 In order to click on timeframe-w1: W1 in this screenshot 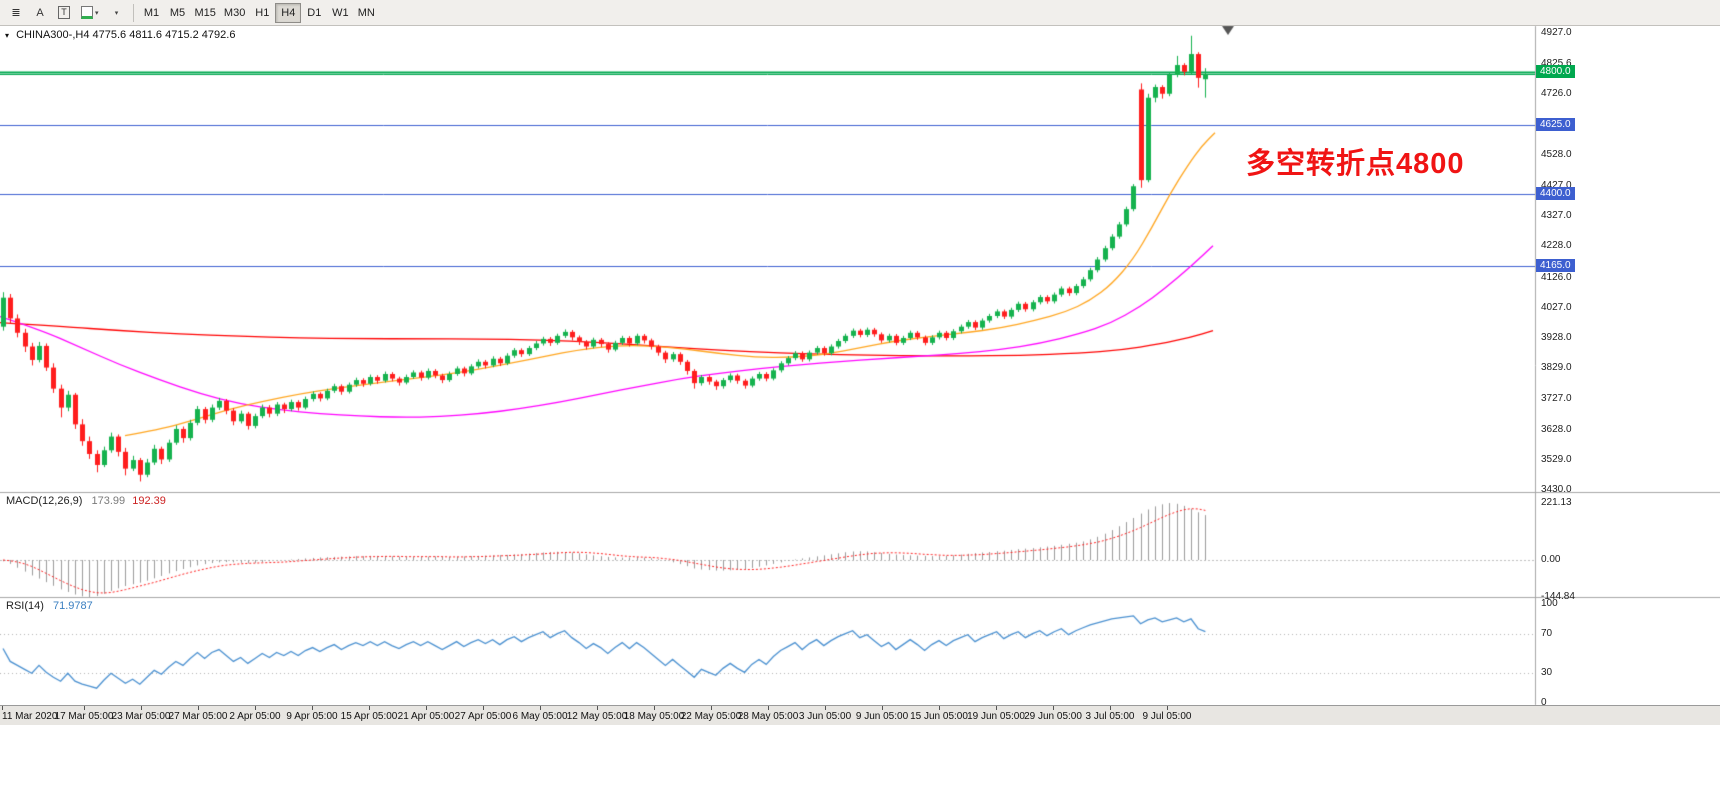, I will do `click(340, 13)`.